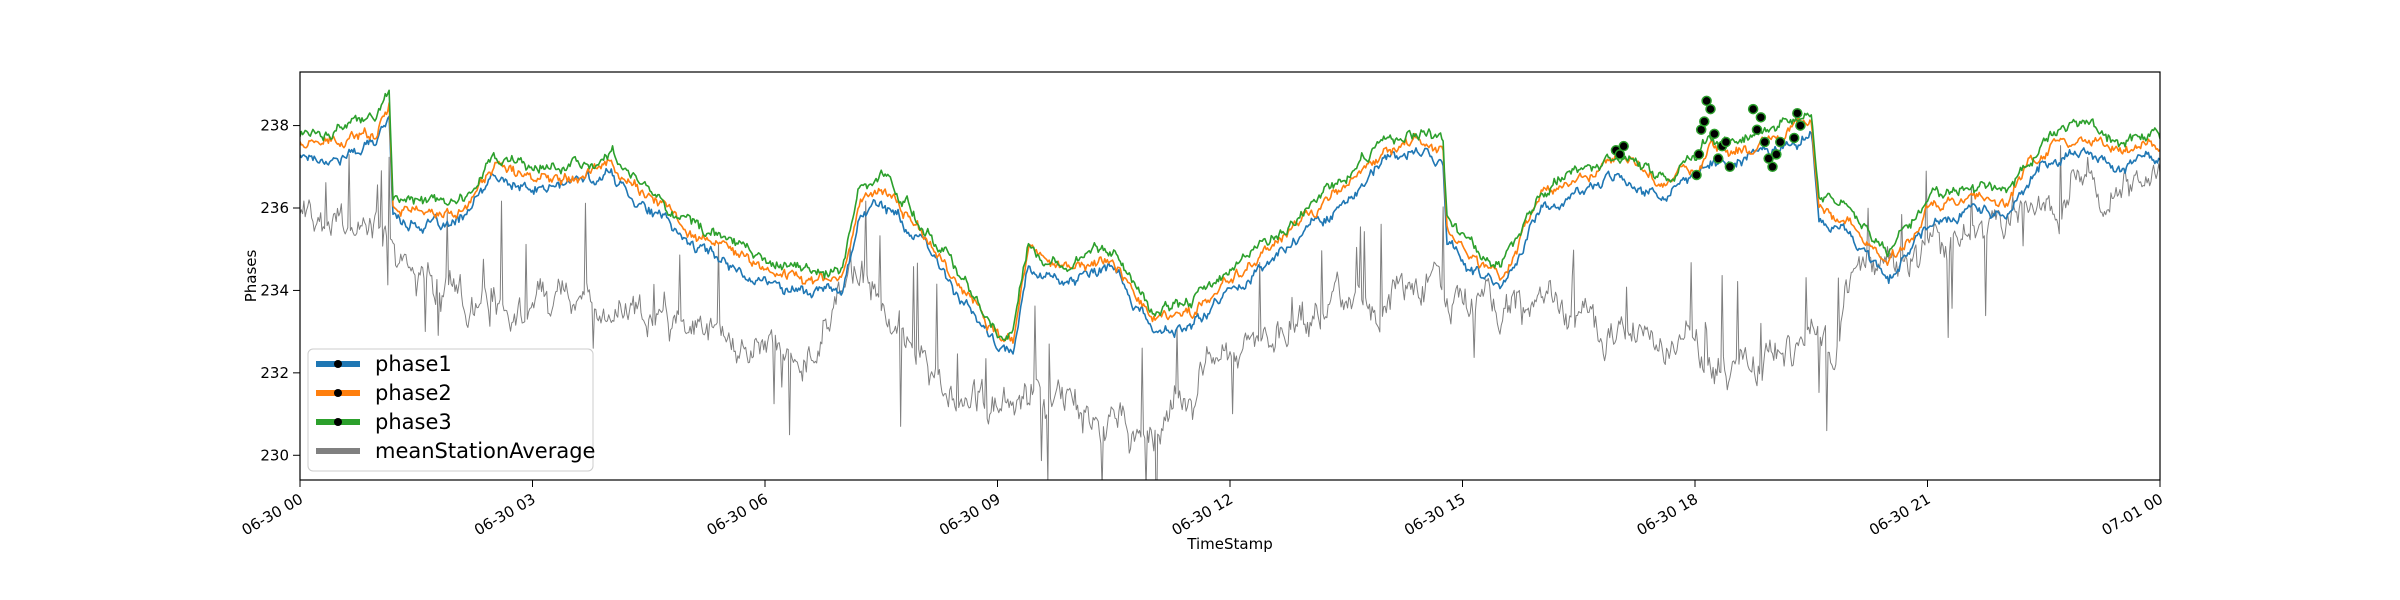 Image resolution: width=2400 pixels, height=600 pixels. Describe the element at coordinates (969, 514) in the screenshot. I see `x-tick-label: 06-30 09` at that location.